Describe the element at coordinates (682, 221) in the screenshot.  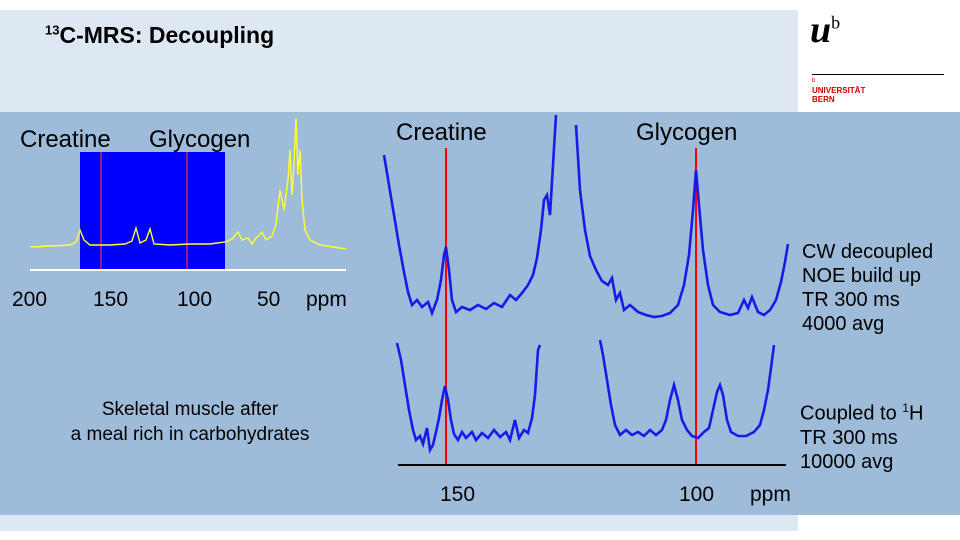
I see `decoupled-glycogen-trace` at that location.